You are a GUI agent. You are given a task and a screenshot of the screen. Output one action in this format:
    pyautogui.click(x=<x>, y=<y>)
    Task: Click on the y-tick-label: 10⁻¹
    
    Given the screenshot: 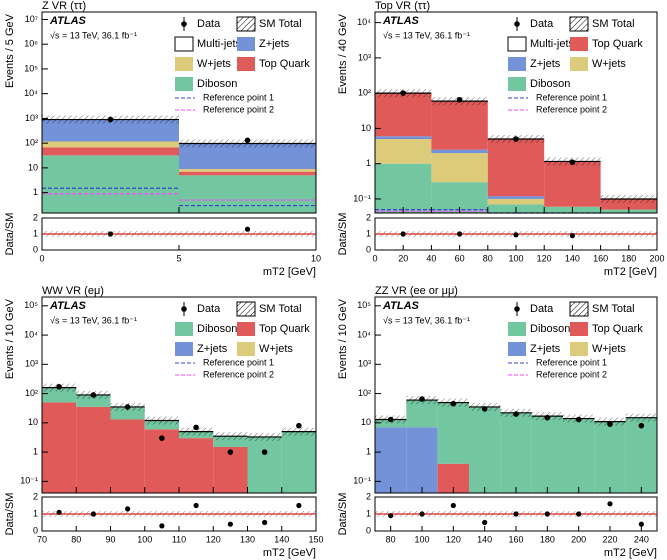 What is the action you would take?
    pyautogui.click(x=362, y=198)
    